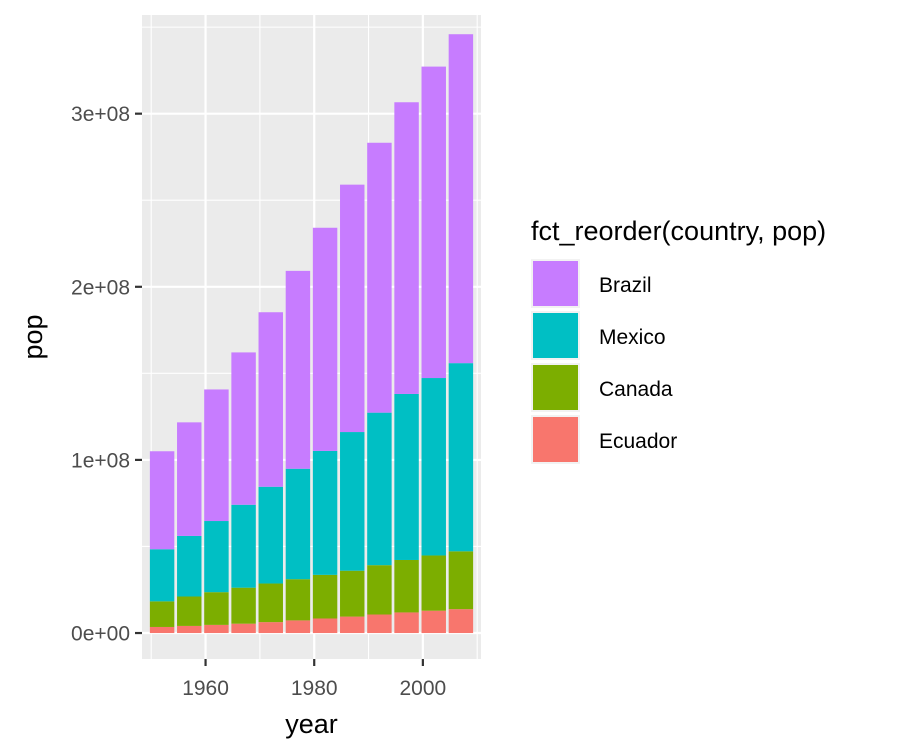  I want to click on legend-label-brazil: Brazil, so click(625, 285).